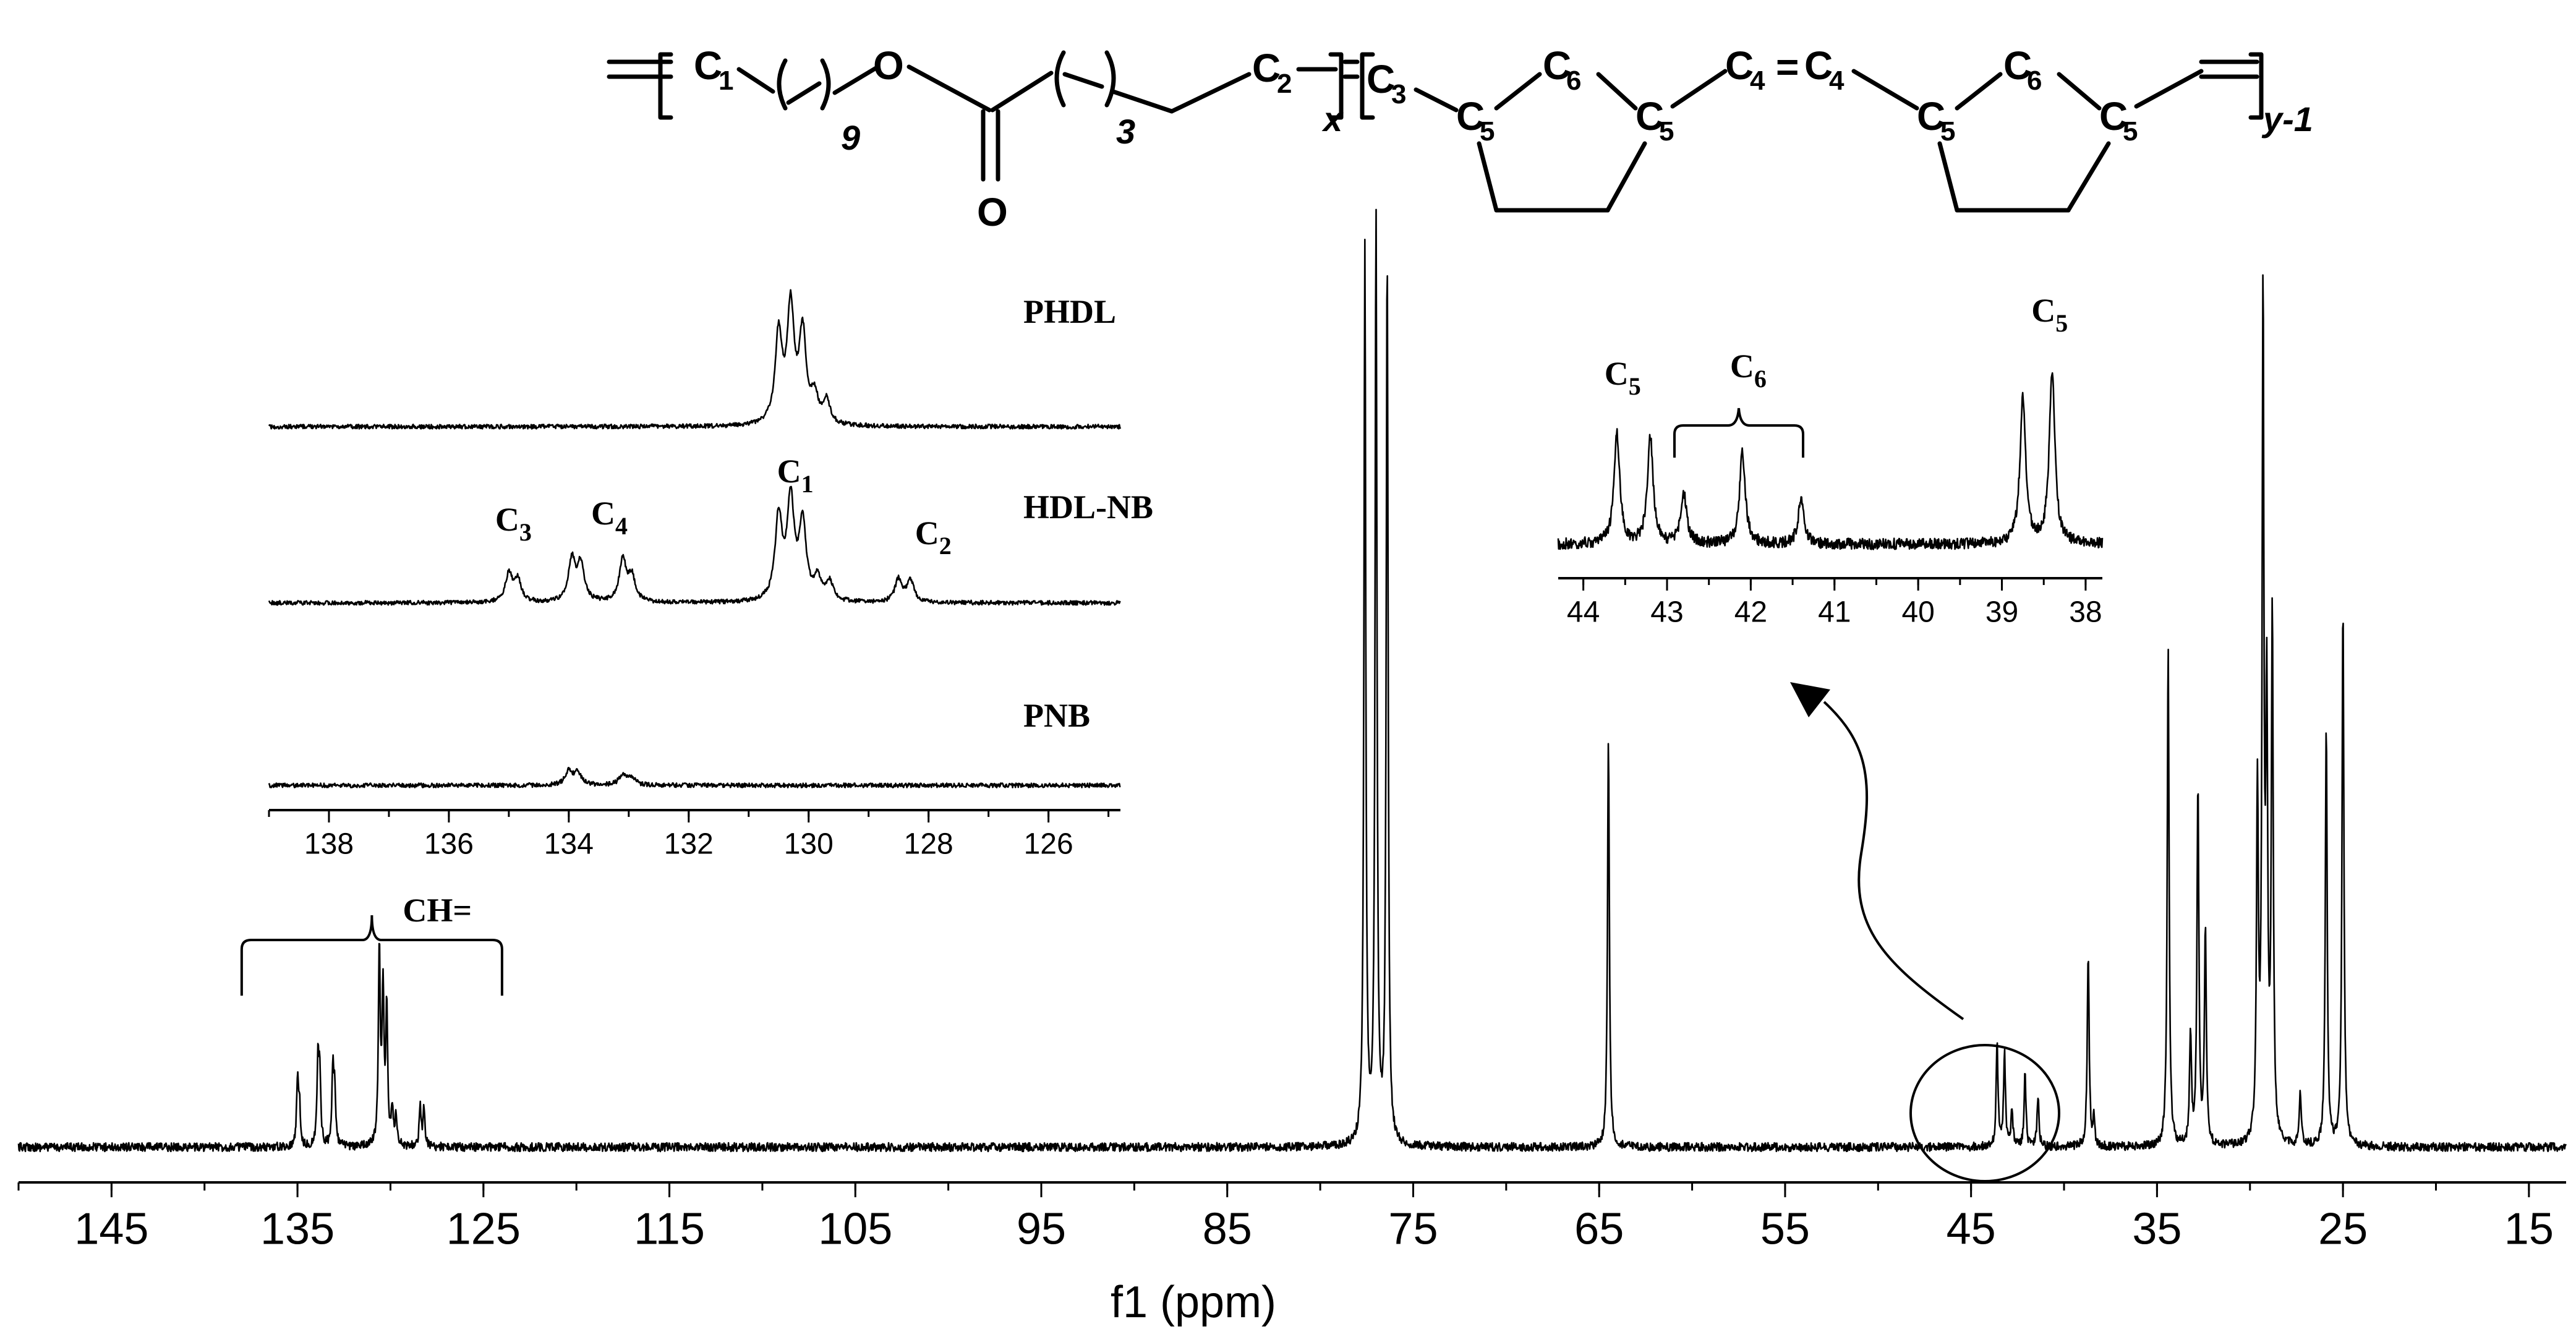  What do you see at coordinates (2085, 612) in the screenshot?
I see `tick-label: 38` at bounding box center [2085, 612].